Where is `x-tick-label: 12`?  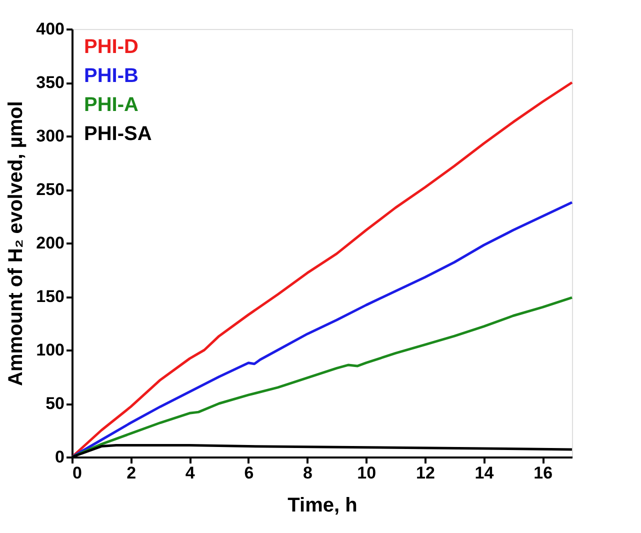
x-tick-label: 12 is located at coordinates (425, 473).